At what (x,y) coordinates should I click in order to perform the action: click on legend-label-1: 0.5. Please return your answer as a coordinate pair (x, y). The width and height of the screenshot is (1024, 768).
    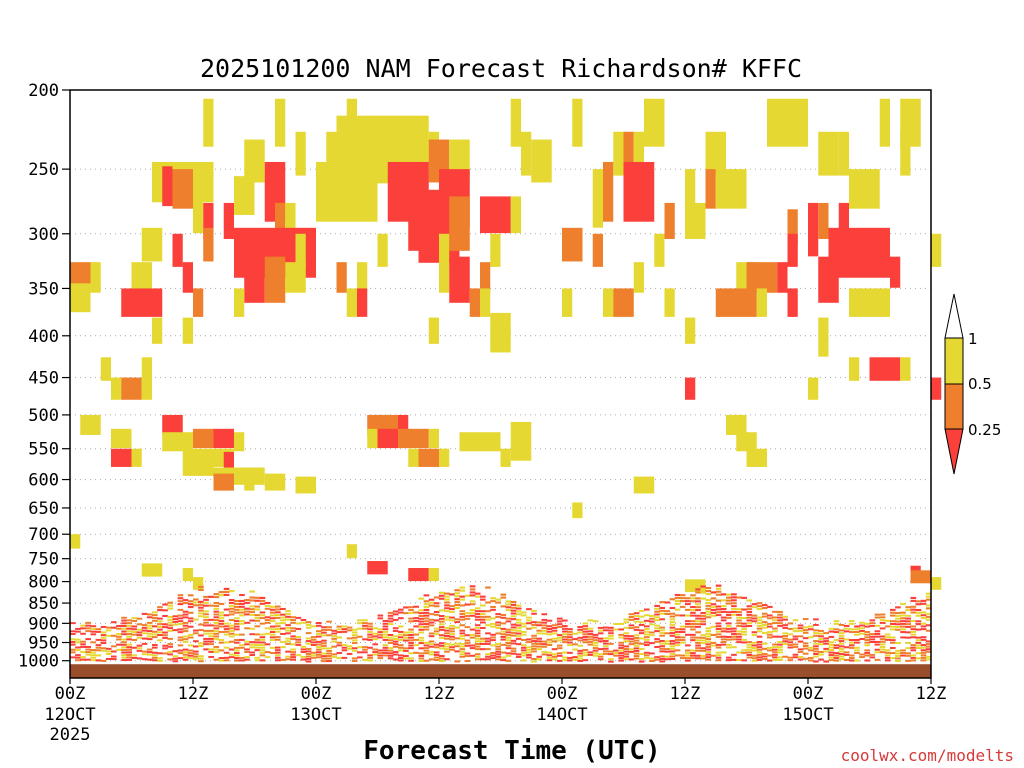
    Looking at the image, I should click on (980, 384).